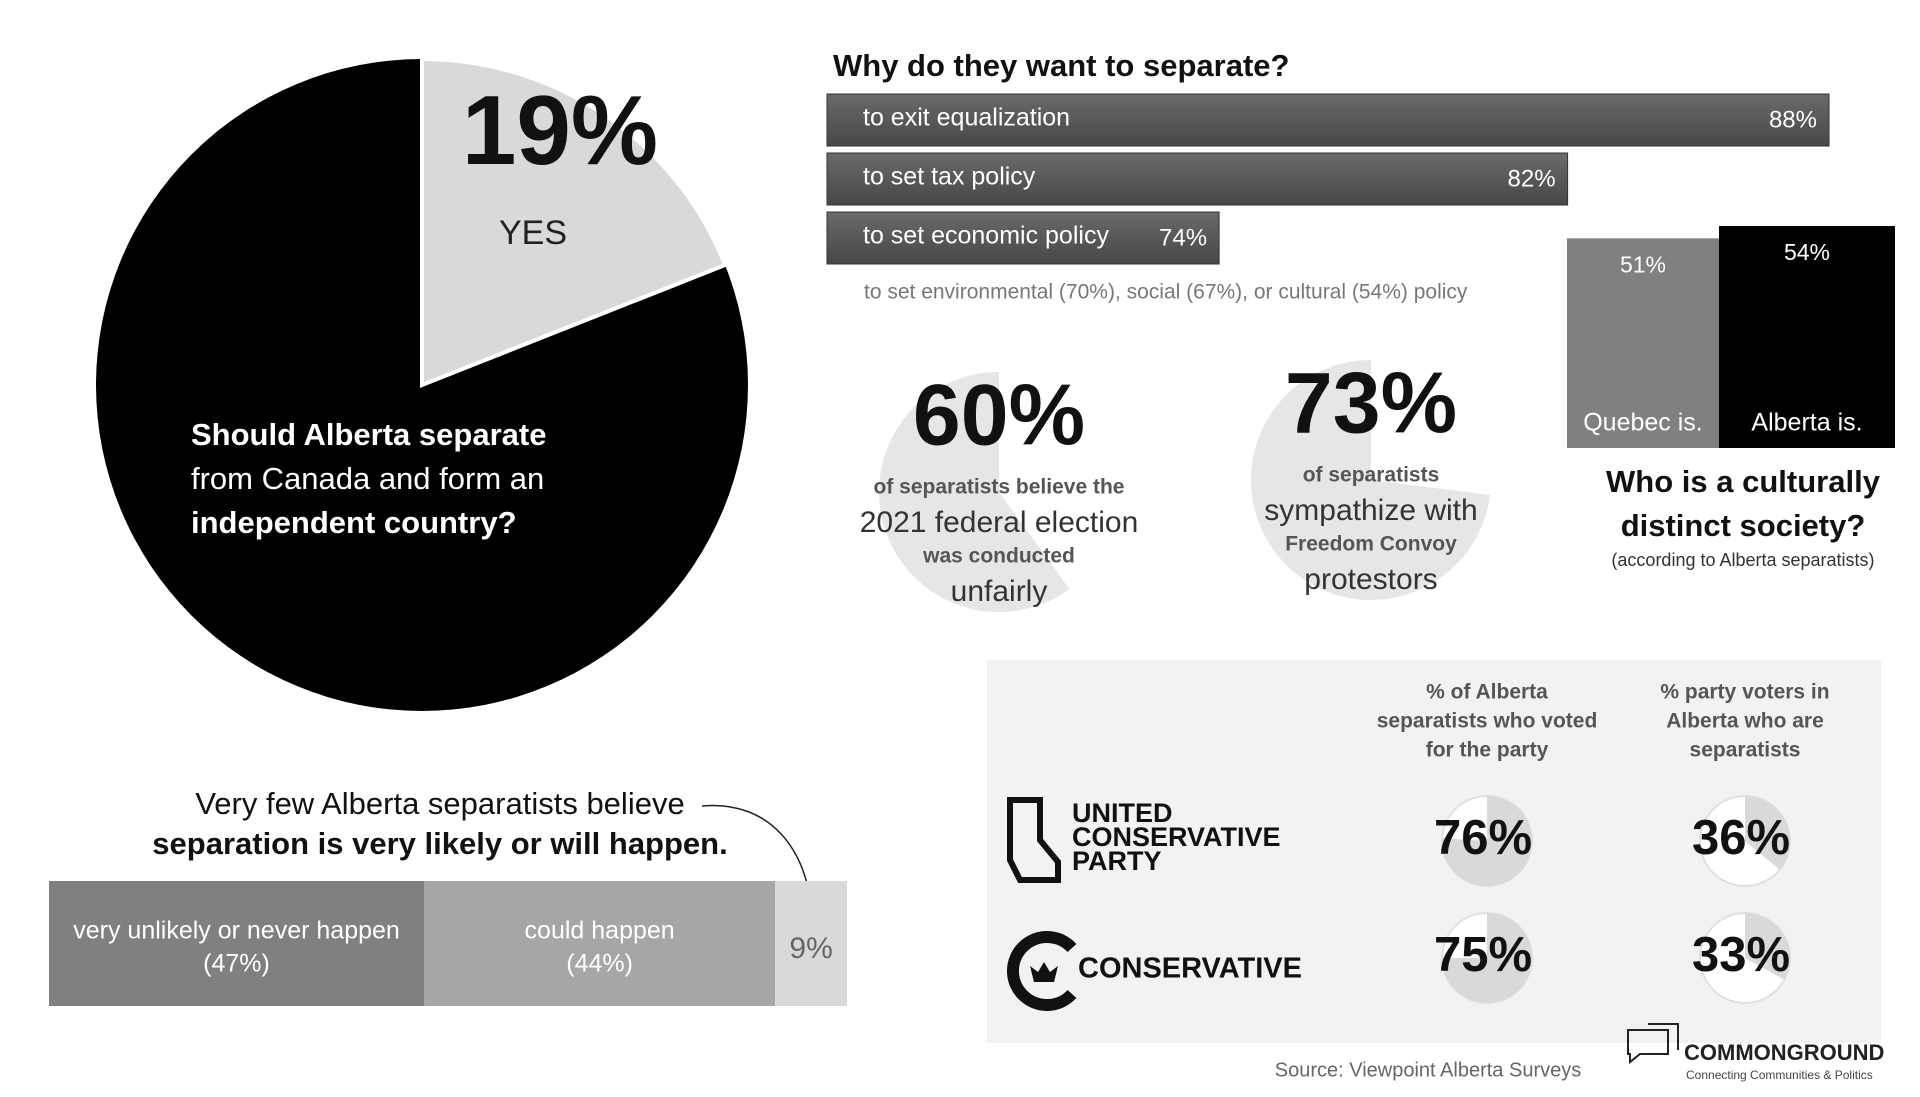 The width and height of the screenshot is (1920, 1097). I want to click on pie-value-label: 19%, so click(560, 130).